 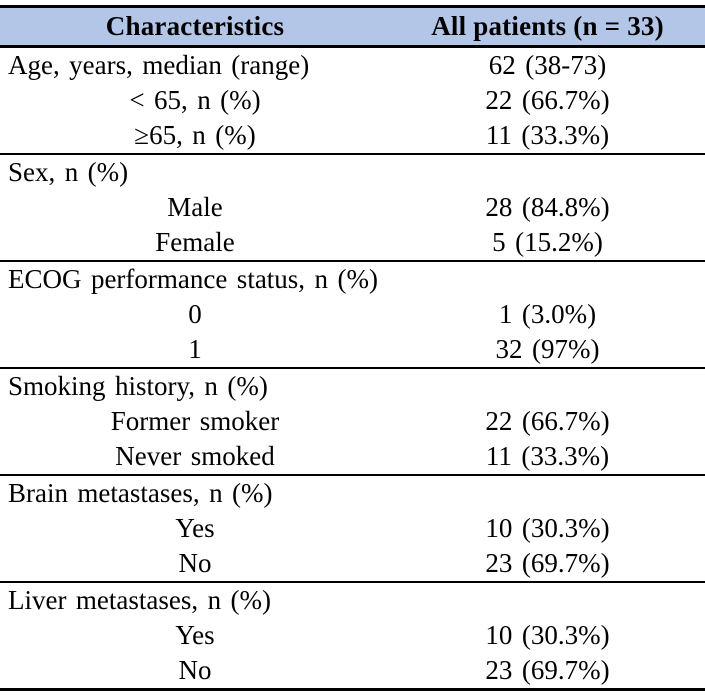 I want to click on table-row: Former smoker 22 (66.7%), so click(x=352, y=421).